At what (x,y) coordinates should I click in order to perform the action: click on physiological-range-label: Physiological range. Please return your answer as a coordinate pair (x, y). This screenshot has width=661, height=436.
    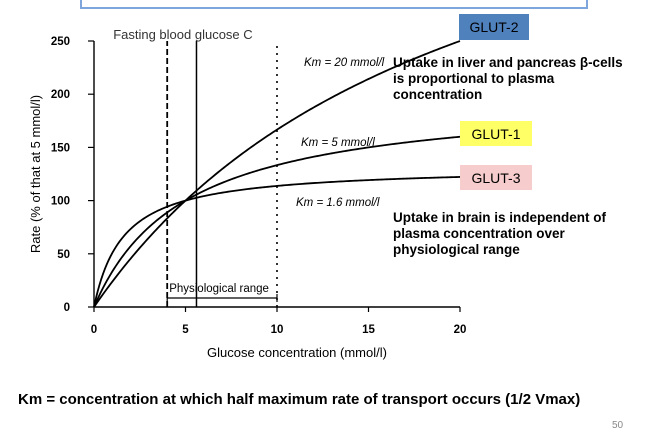
    Looking at the image, I should click on (219, 289).